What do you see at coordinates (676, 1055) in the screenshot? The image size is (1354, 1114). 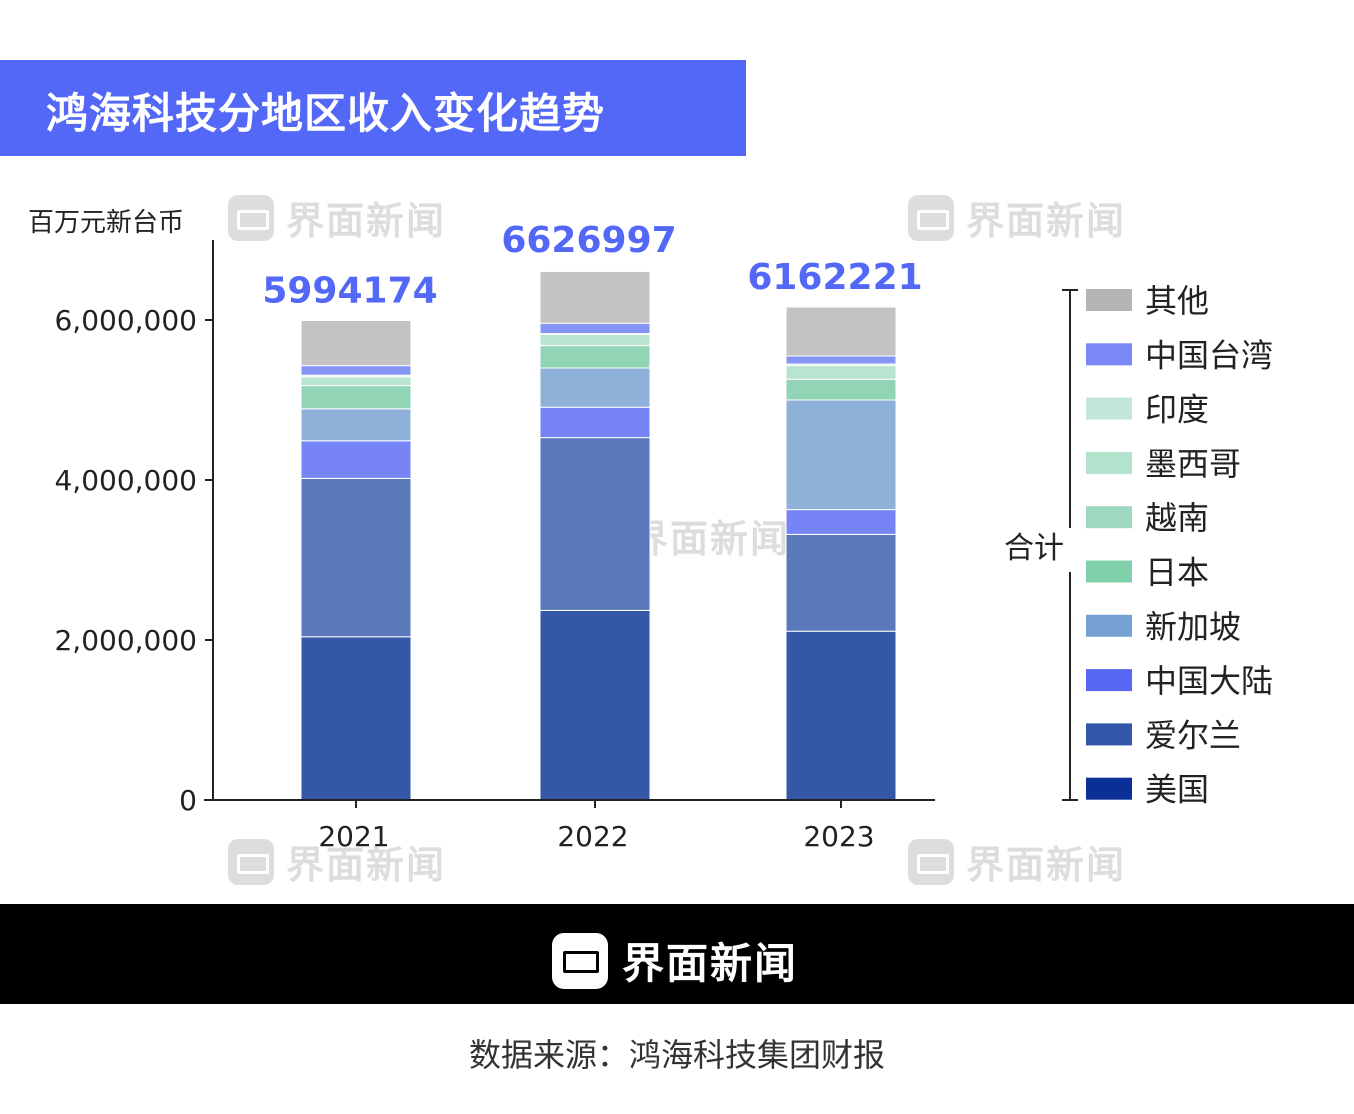 I see `data-source: 数据来源：鸿海科技集团财报` at bounding box center [676, 1055].